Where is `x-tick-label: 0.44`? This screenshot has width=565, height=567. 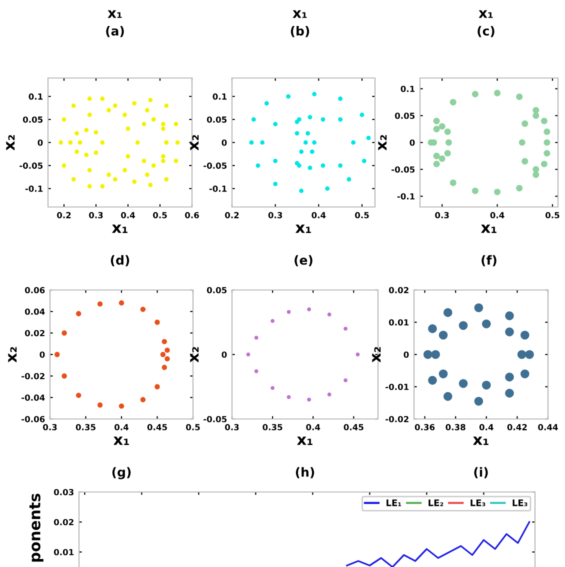
x-tick-label: 0.44 is located at coordinates (548, 427).